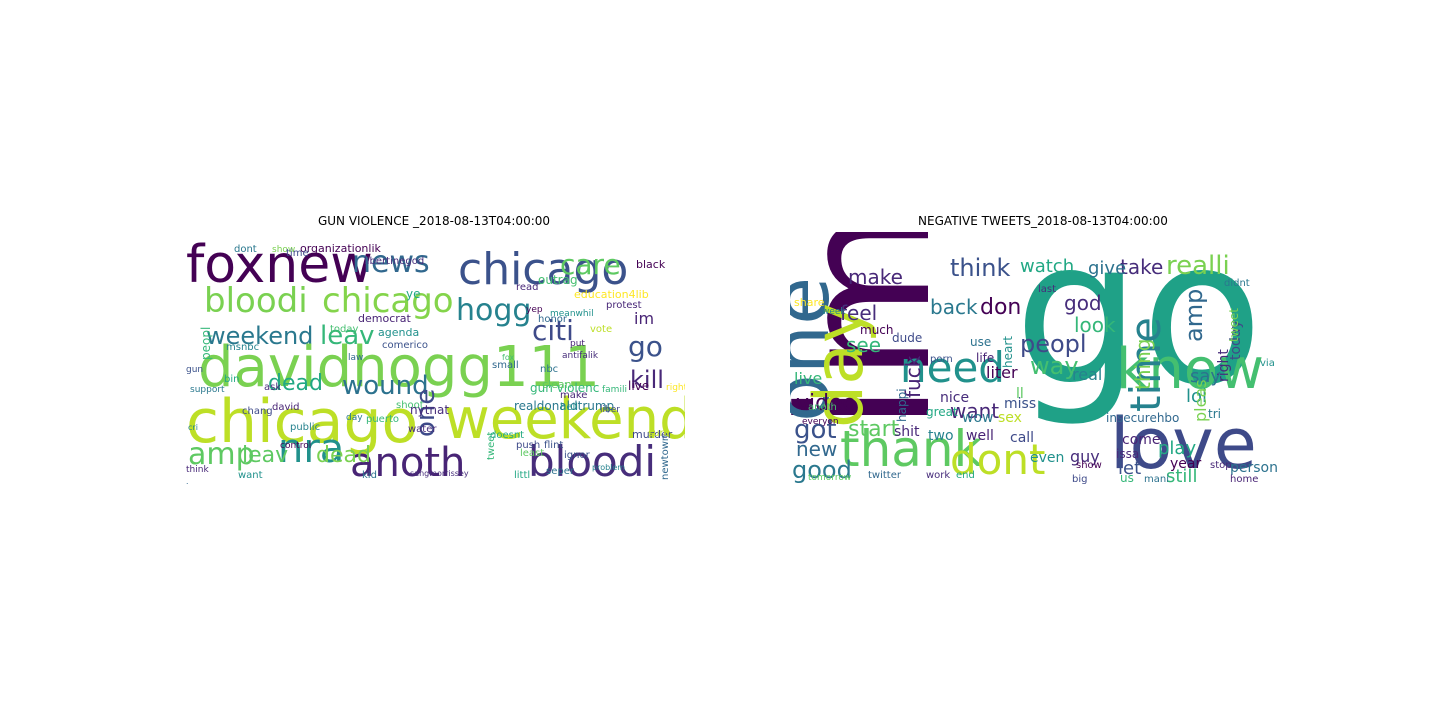 The image size is (1440, 720). Describe the element at coordinates (1010, 418) in the screenshot. I see `cloud-word-sex: sex` at that location.